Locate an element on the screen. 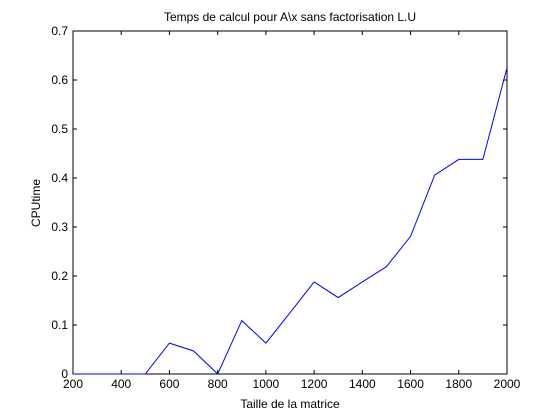 Image resolution: width=560 pixels, height=420 pixels. x-tick-label: 400 is located at coordinates (121, 384).